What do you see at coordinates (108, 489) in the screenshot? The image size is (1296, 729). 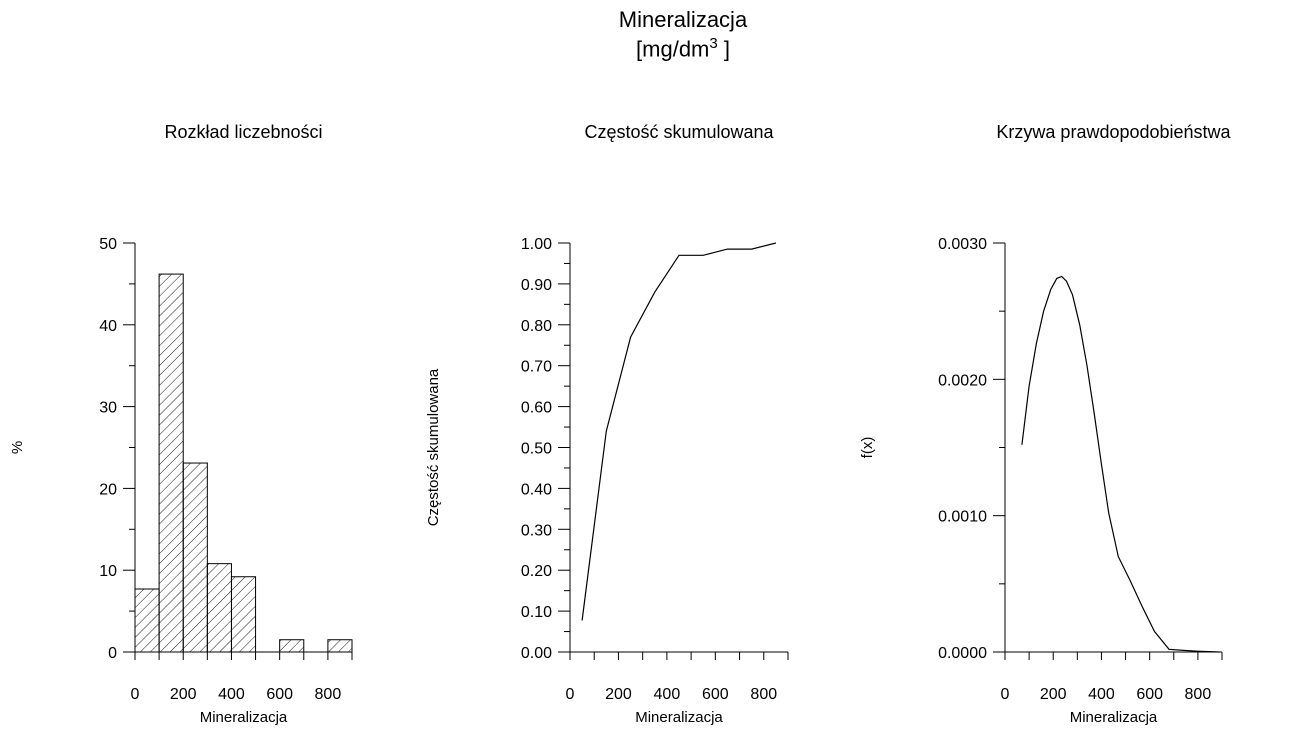 I see `y-tick-label: 20` at bounding box center [108, 489].